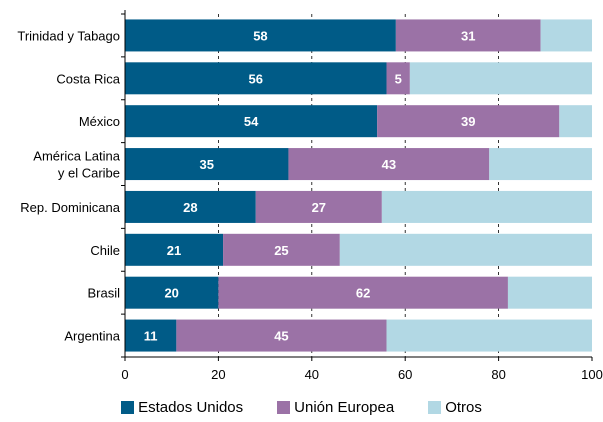 This screenshot has width=603, height=422. I want to click on data-label: 56, so click(256, 78).